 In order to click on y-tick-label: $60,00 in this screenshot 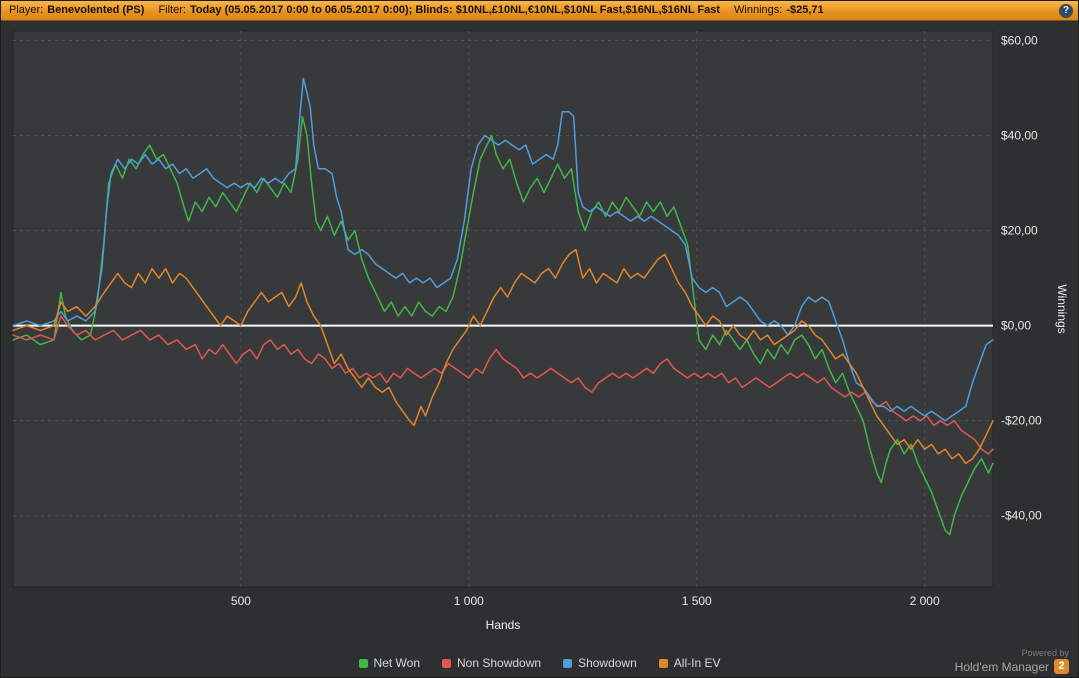, I will do `click(1019, 41)`.